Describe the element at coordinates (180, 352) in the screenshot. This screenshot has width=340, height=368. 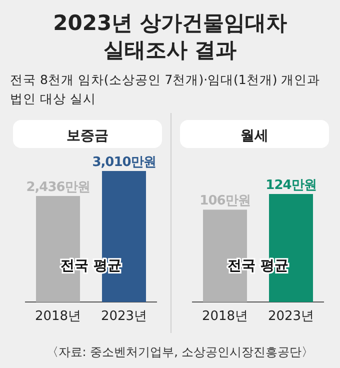
I see `text: 〈자료: 중소벤처기업부, 소상공인시장진흥공단〉` at that location.